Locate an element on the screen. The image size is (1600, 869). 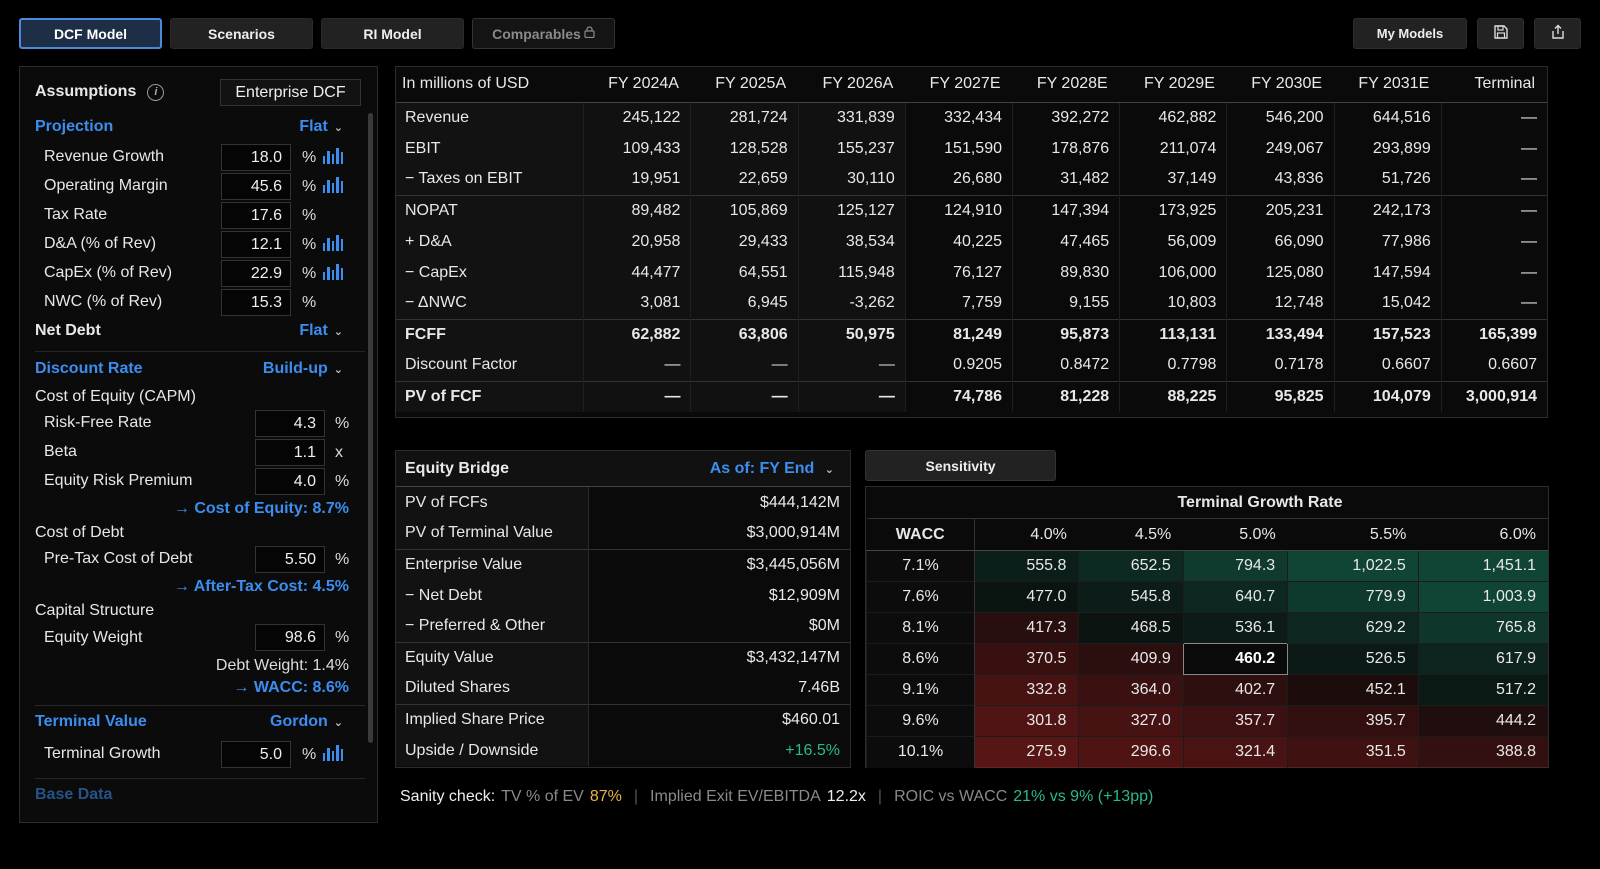
table-cell: — is located at coordinates (851, 396).